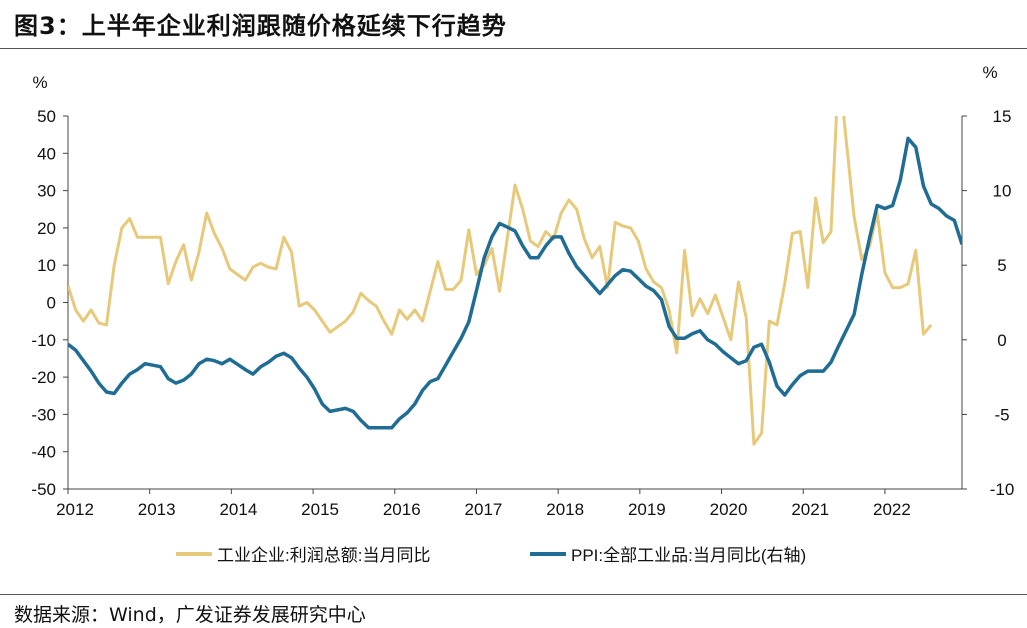  Describe the element at coordinates (43, 377) in the screenshot. I see `left-tick-label: -20` at that location.